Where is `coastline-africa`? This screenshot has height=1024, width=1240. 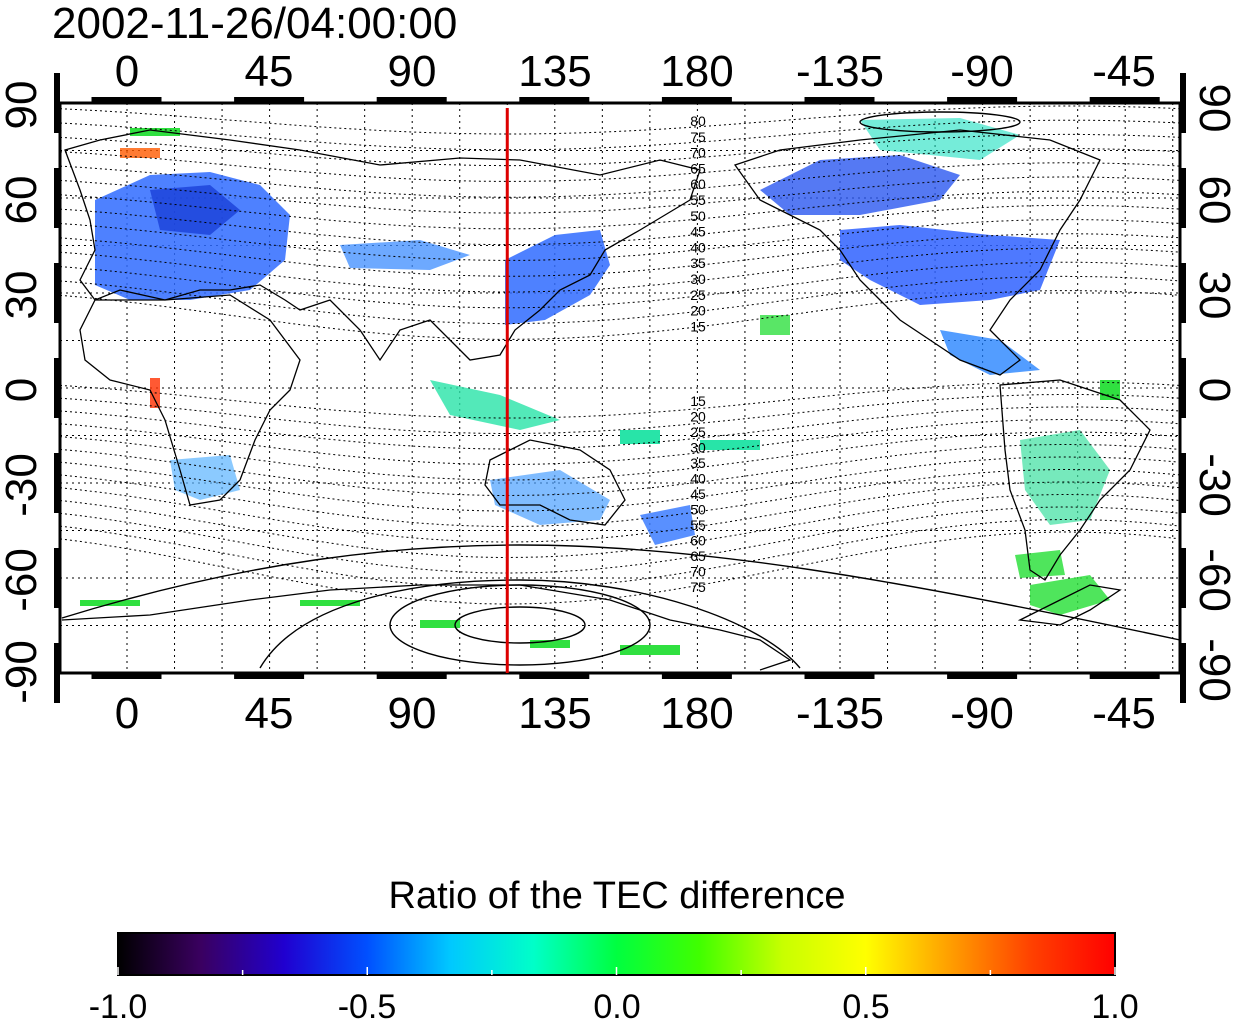
coastline-africa is located at coordinates (190, 400).